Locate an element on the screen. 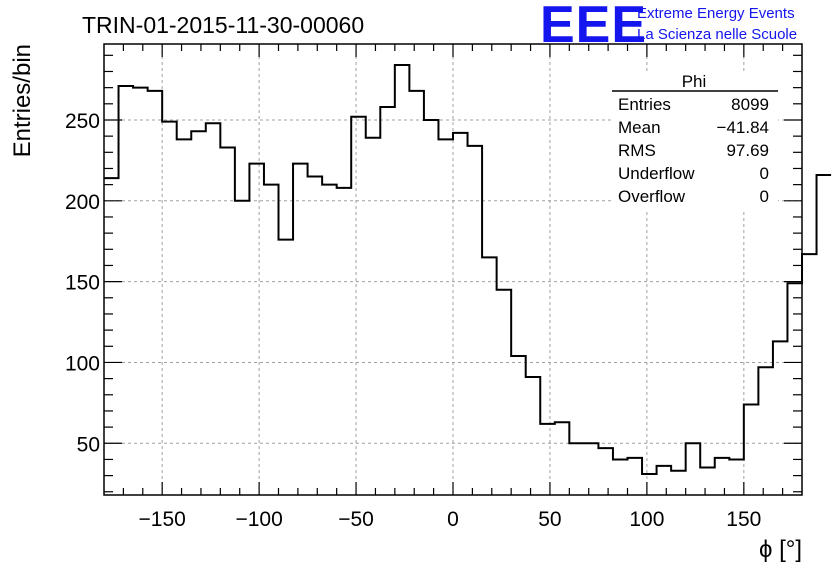 Image resolution: width=836 pixels, height=572 pixels. y-tick-label: 200 is located at coordinates (82, 202).